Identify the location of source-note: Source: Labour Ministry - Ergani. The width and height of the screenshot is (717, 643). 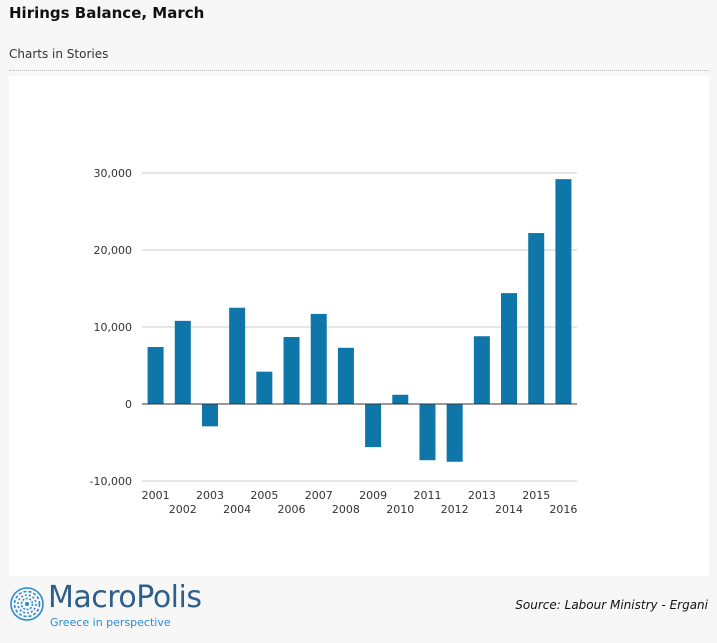
(611, 605).